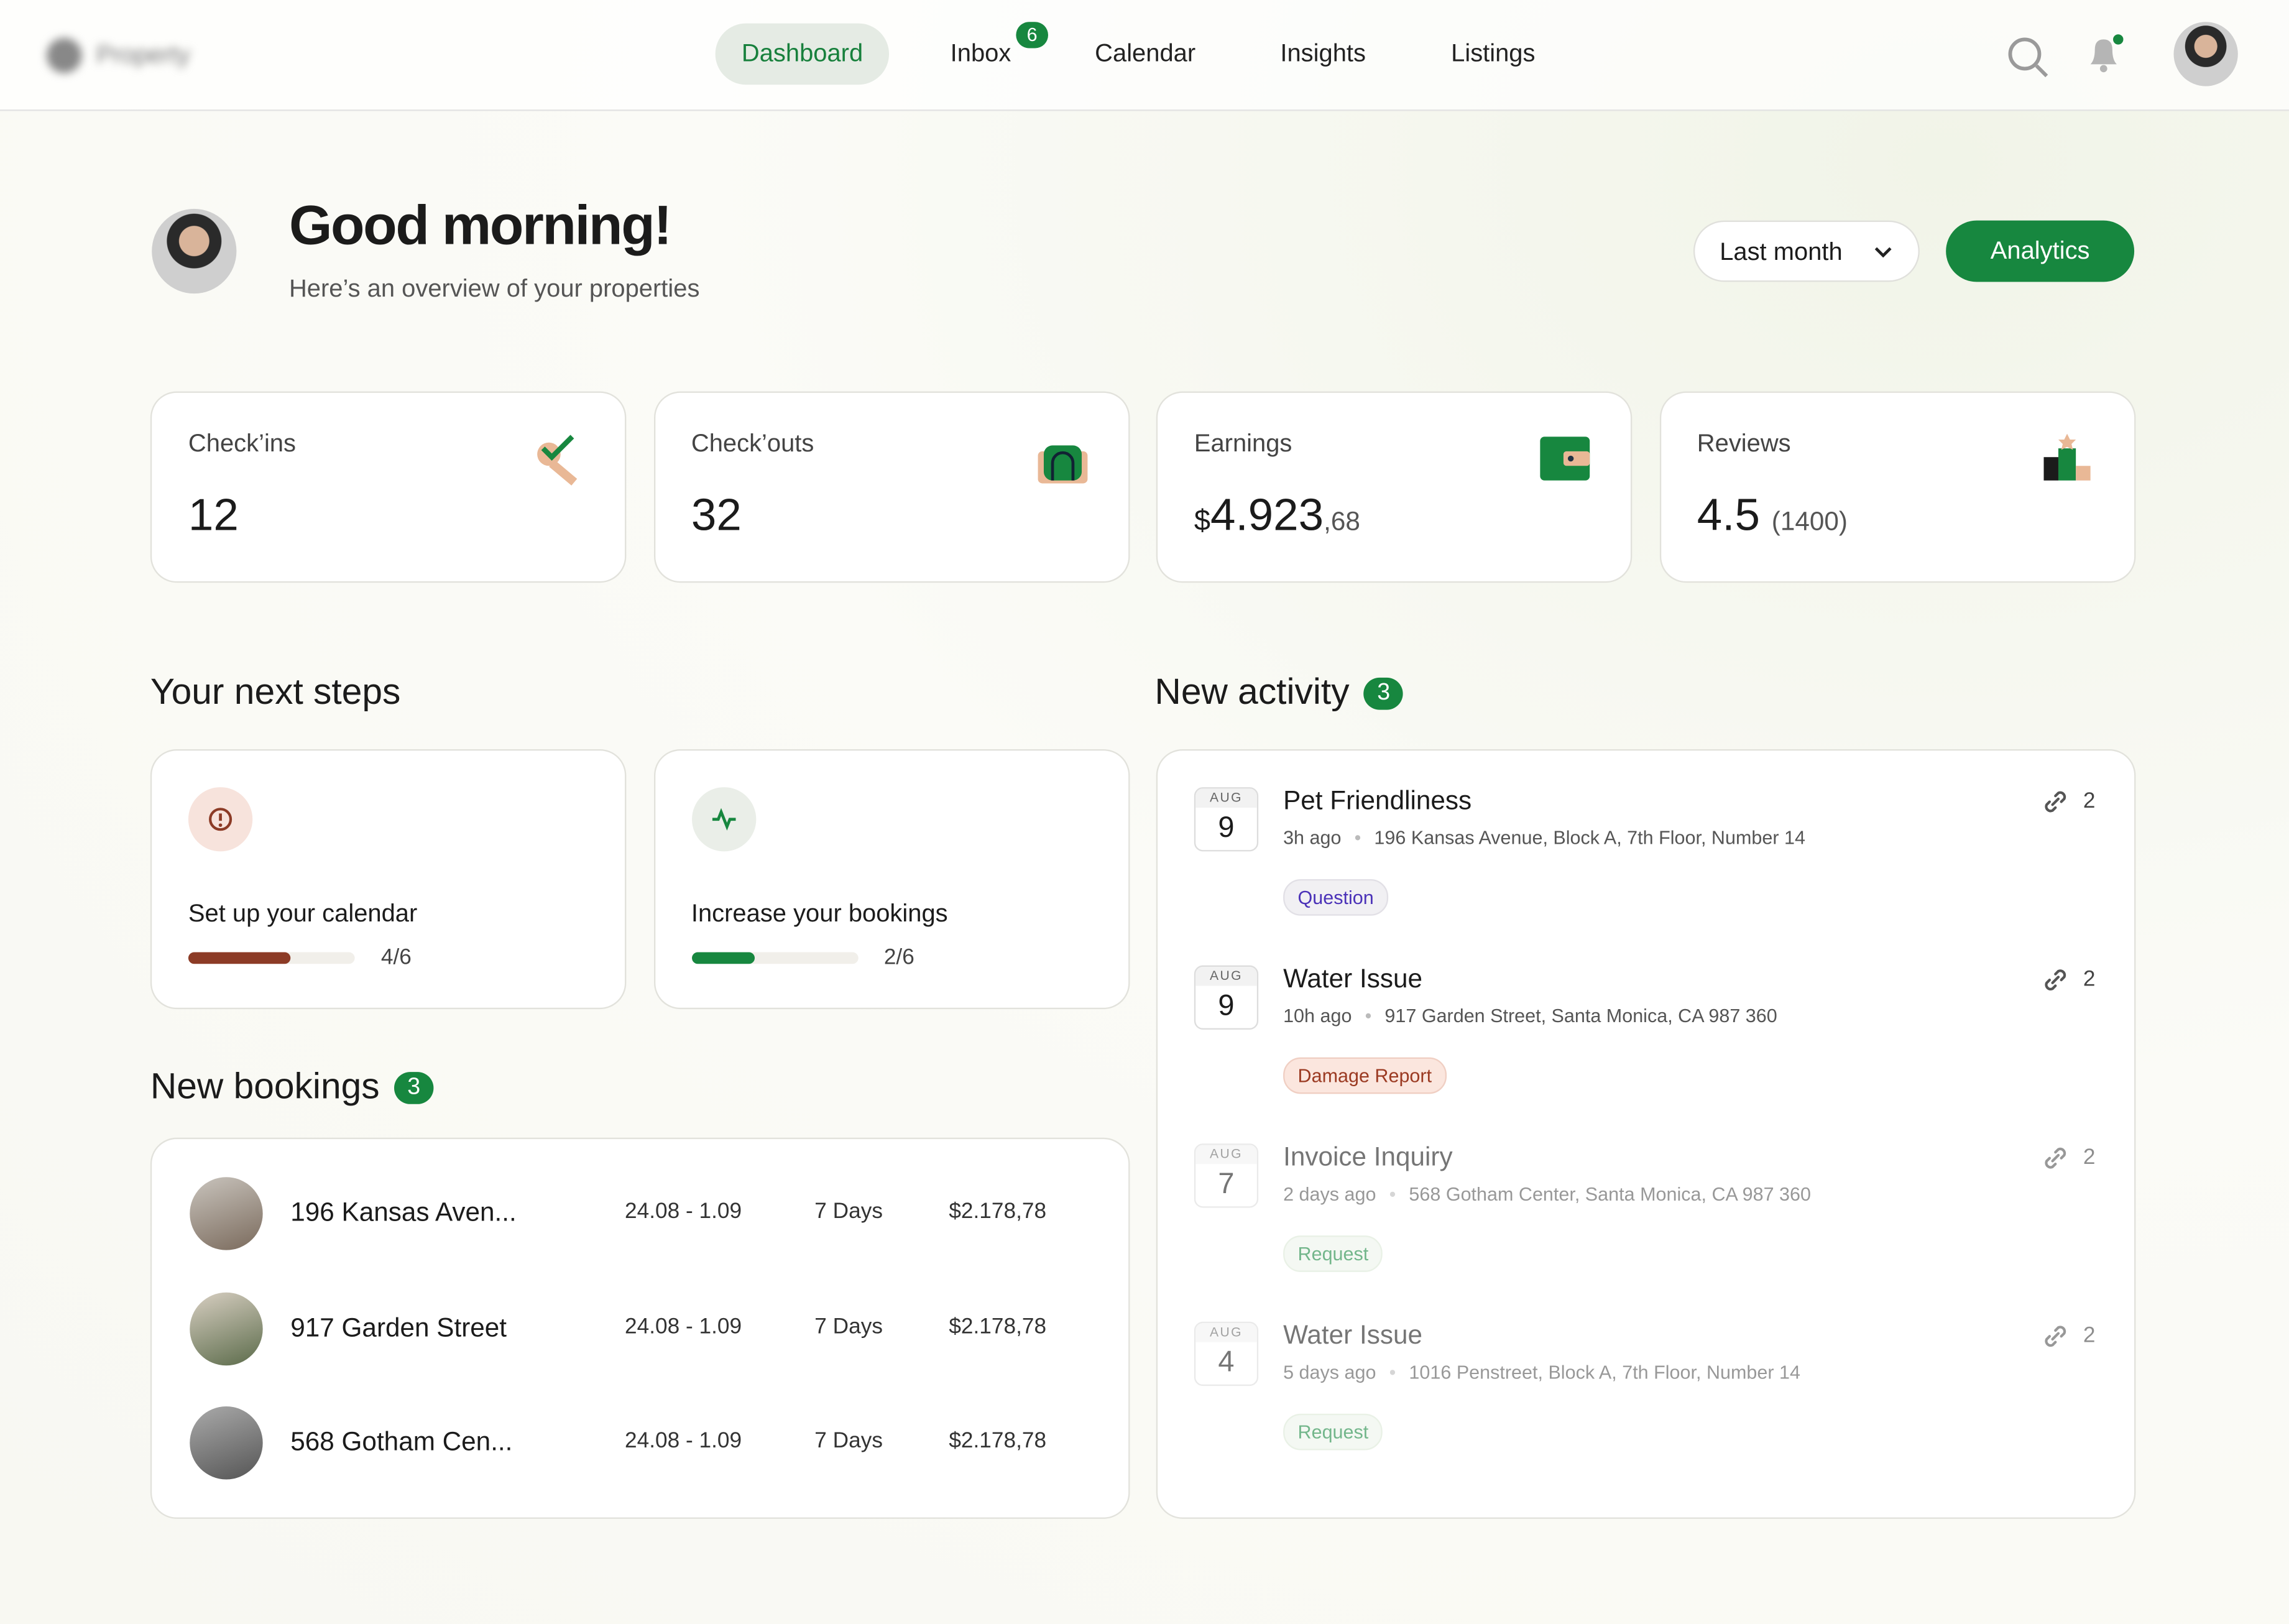 The height and width of the screenshot is (1624, 2289). Describe the element at coordinates (998, 1441) in the screenshot. I see `booking-price: $2.178,78` at that location.